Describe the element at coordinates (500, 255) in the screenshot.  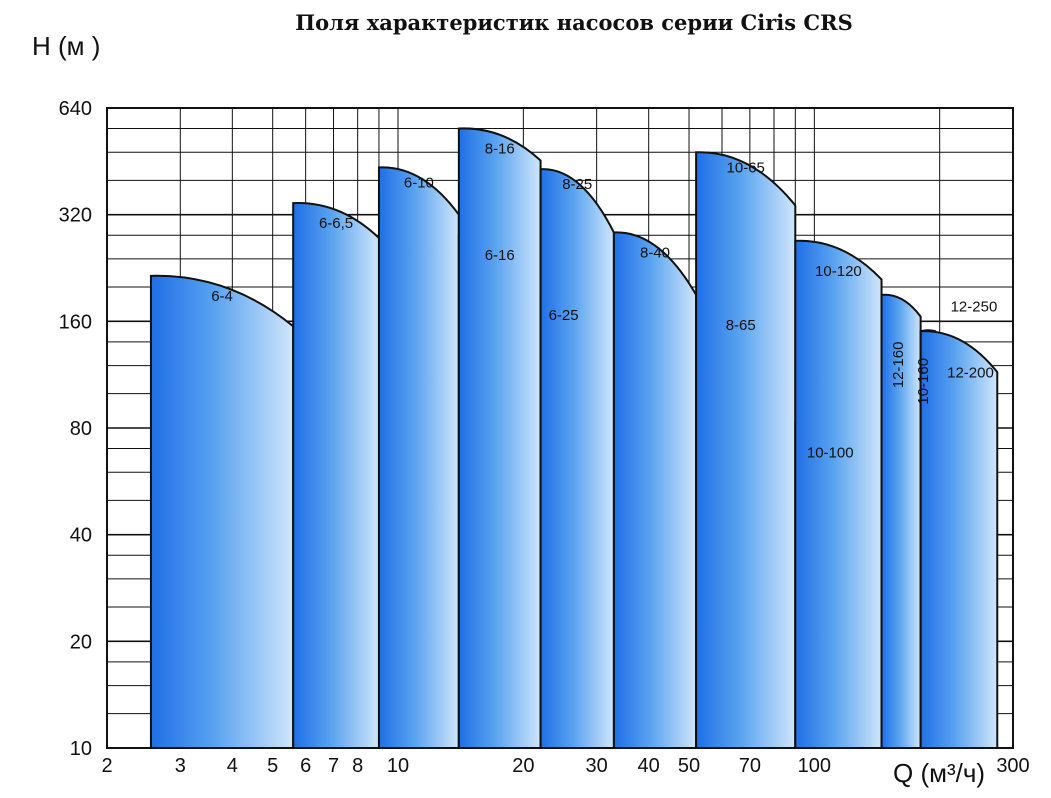
I see `pump-label-6-16: 6-16` at that location.